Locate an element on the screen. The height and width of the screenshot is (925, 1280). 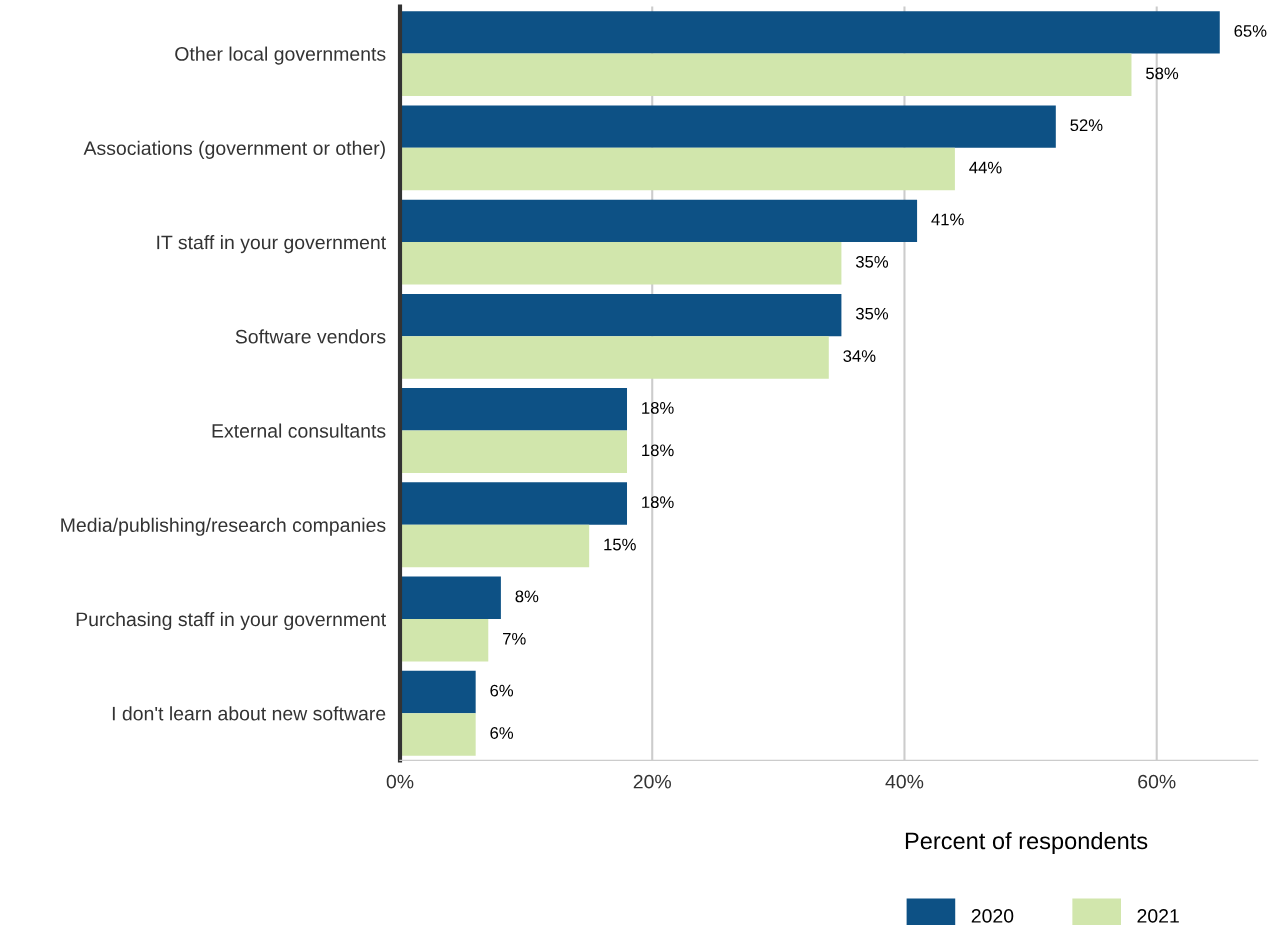
x-axis-title: Percent of respondents is located at coordinates (1026, 842).